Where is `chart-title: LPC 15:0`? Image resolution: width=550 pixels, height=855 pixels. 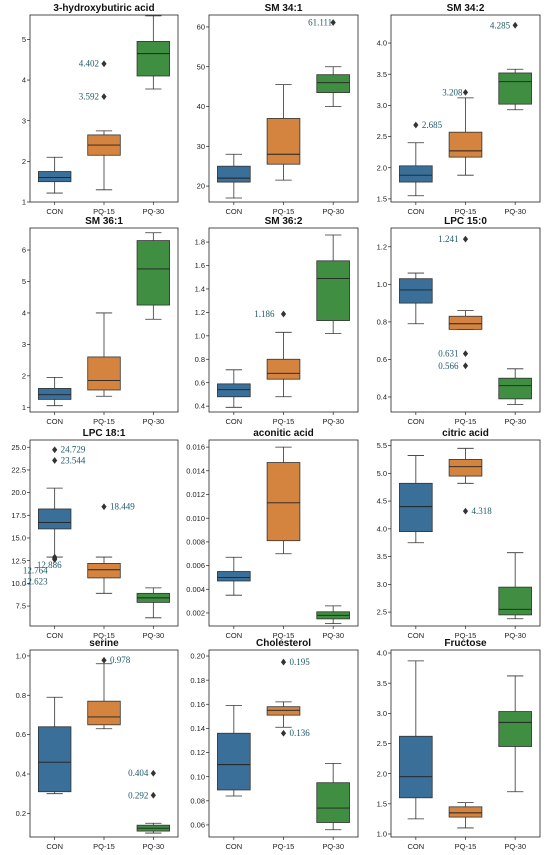 chart-title: LPC 15:0 is located at coordinates (465, 221).